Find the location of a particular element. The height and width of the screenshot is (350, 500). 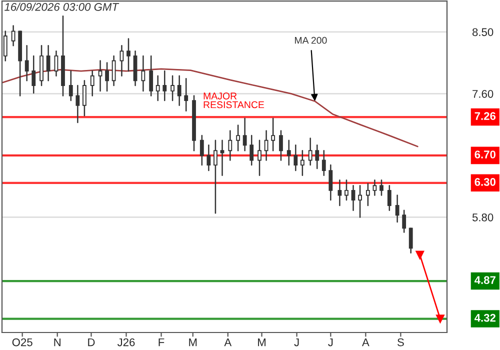

x-tick-label: J26 is located at coordinates (126, 342).